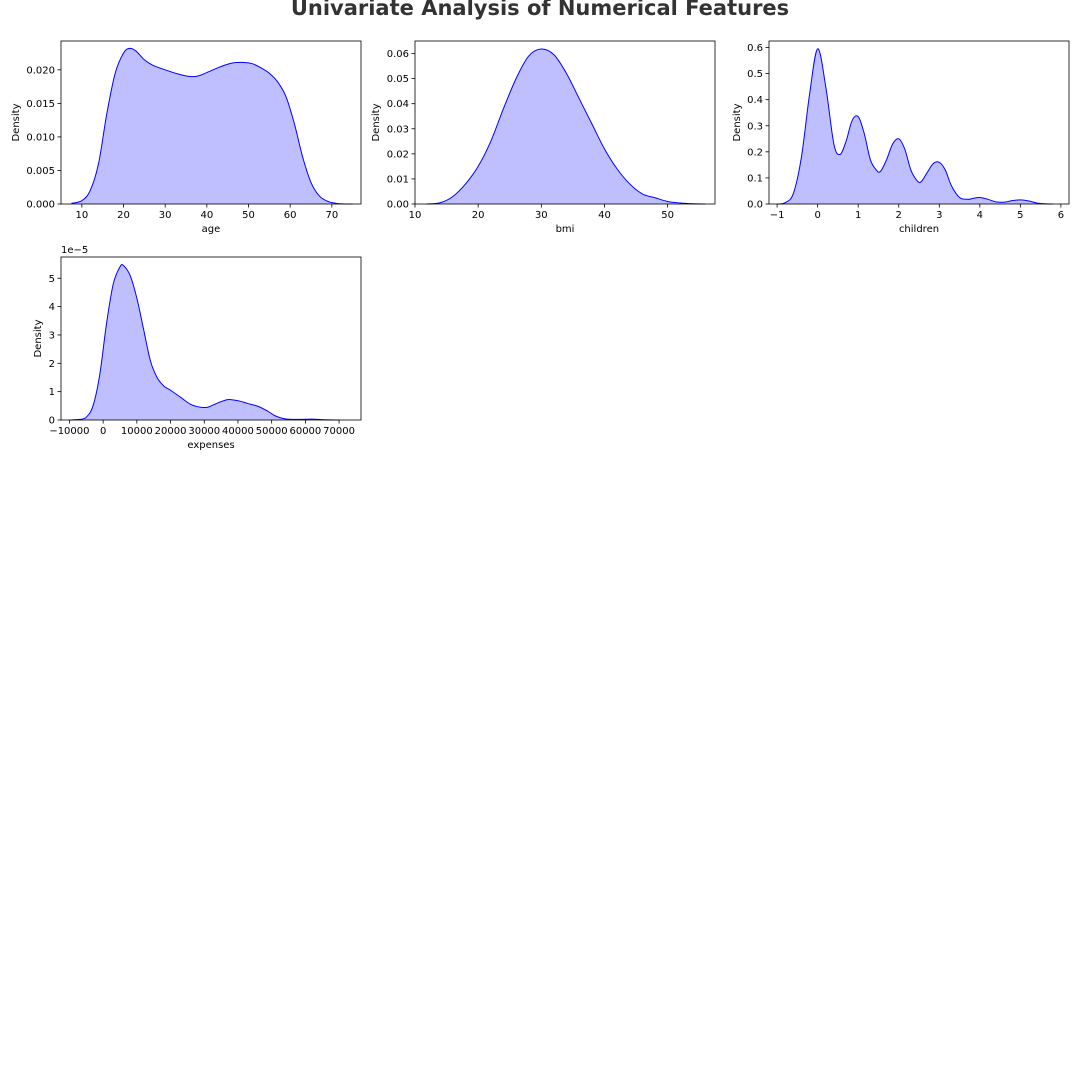 The width and height of the screenshot is (1080, 1080). What do you see at coordinates (755, 74) in the screenshot?
I see `y-tick-label: 0.5` at bounding box center [755, 74].